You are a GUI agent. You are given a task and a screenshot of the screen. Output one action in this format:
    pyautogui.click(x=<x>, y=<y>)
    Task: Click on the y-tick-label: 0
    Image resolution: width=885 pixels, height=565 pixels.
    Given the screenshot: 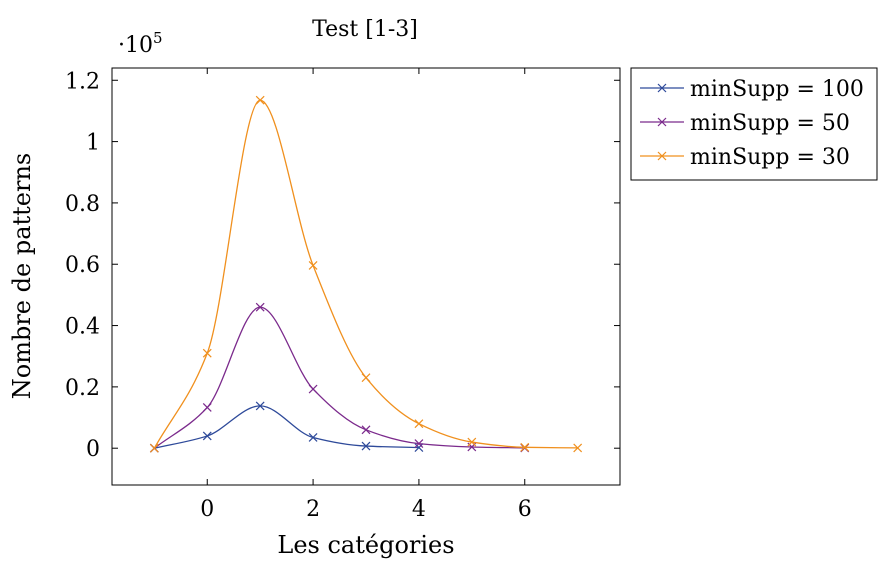 What is the action you would take?
    pyautogui.click(x=93, y=449)
    